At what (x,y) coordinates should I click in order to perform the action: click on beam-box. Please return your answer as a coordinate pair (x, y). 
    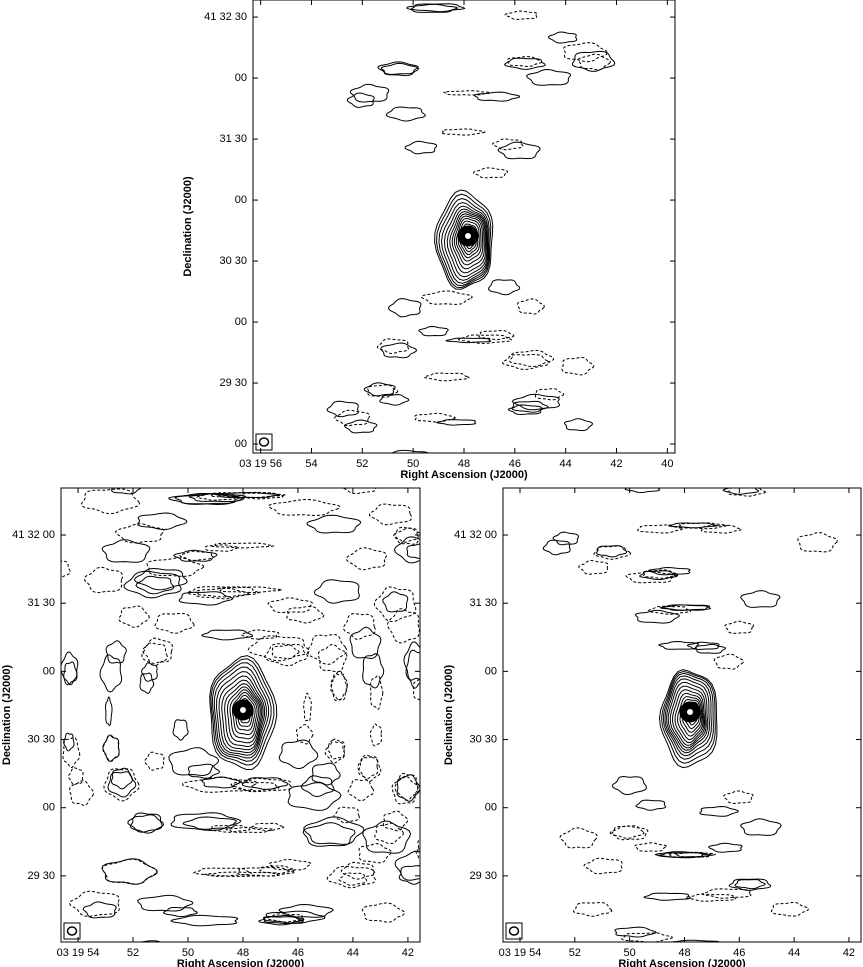
    Looking at the image, I should click on (264, 442).